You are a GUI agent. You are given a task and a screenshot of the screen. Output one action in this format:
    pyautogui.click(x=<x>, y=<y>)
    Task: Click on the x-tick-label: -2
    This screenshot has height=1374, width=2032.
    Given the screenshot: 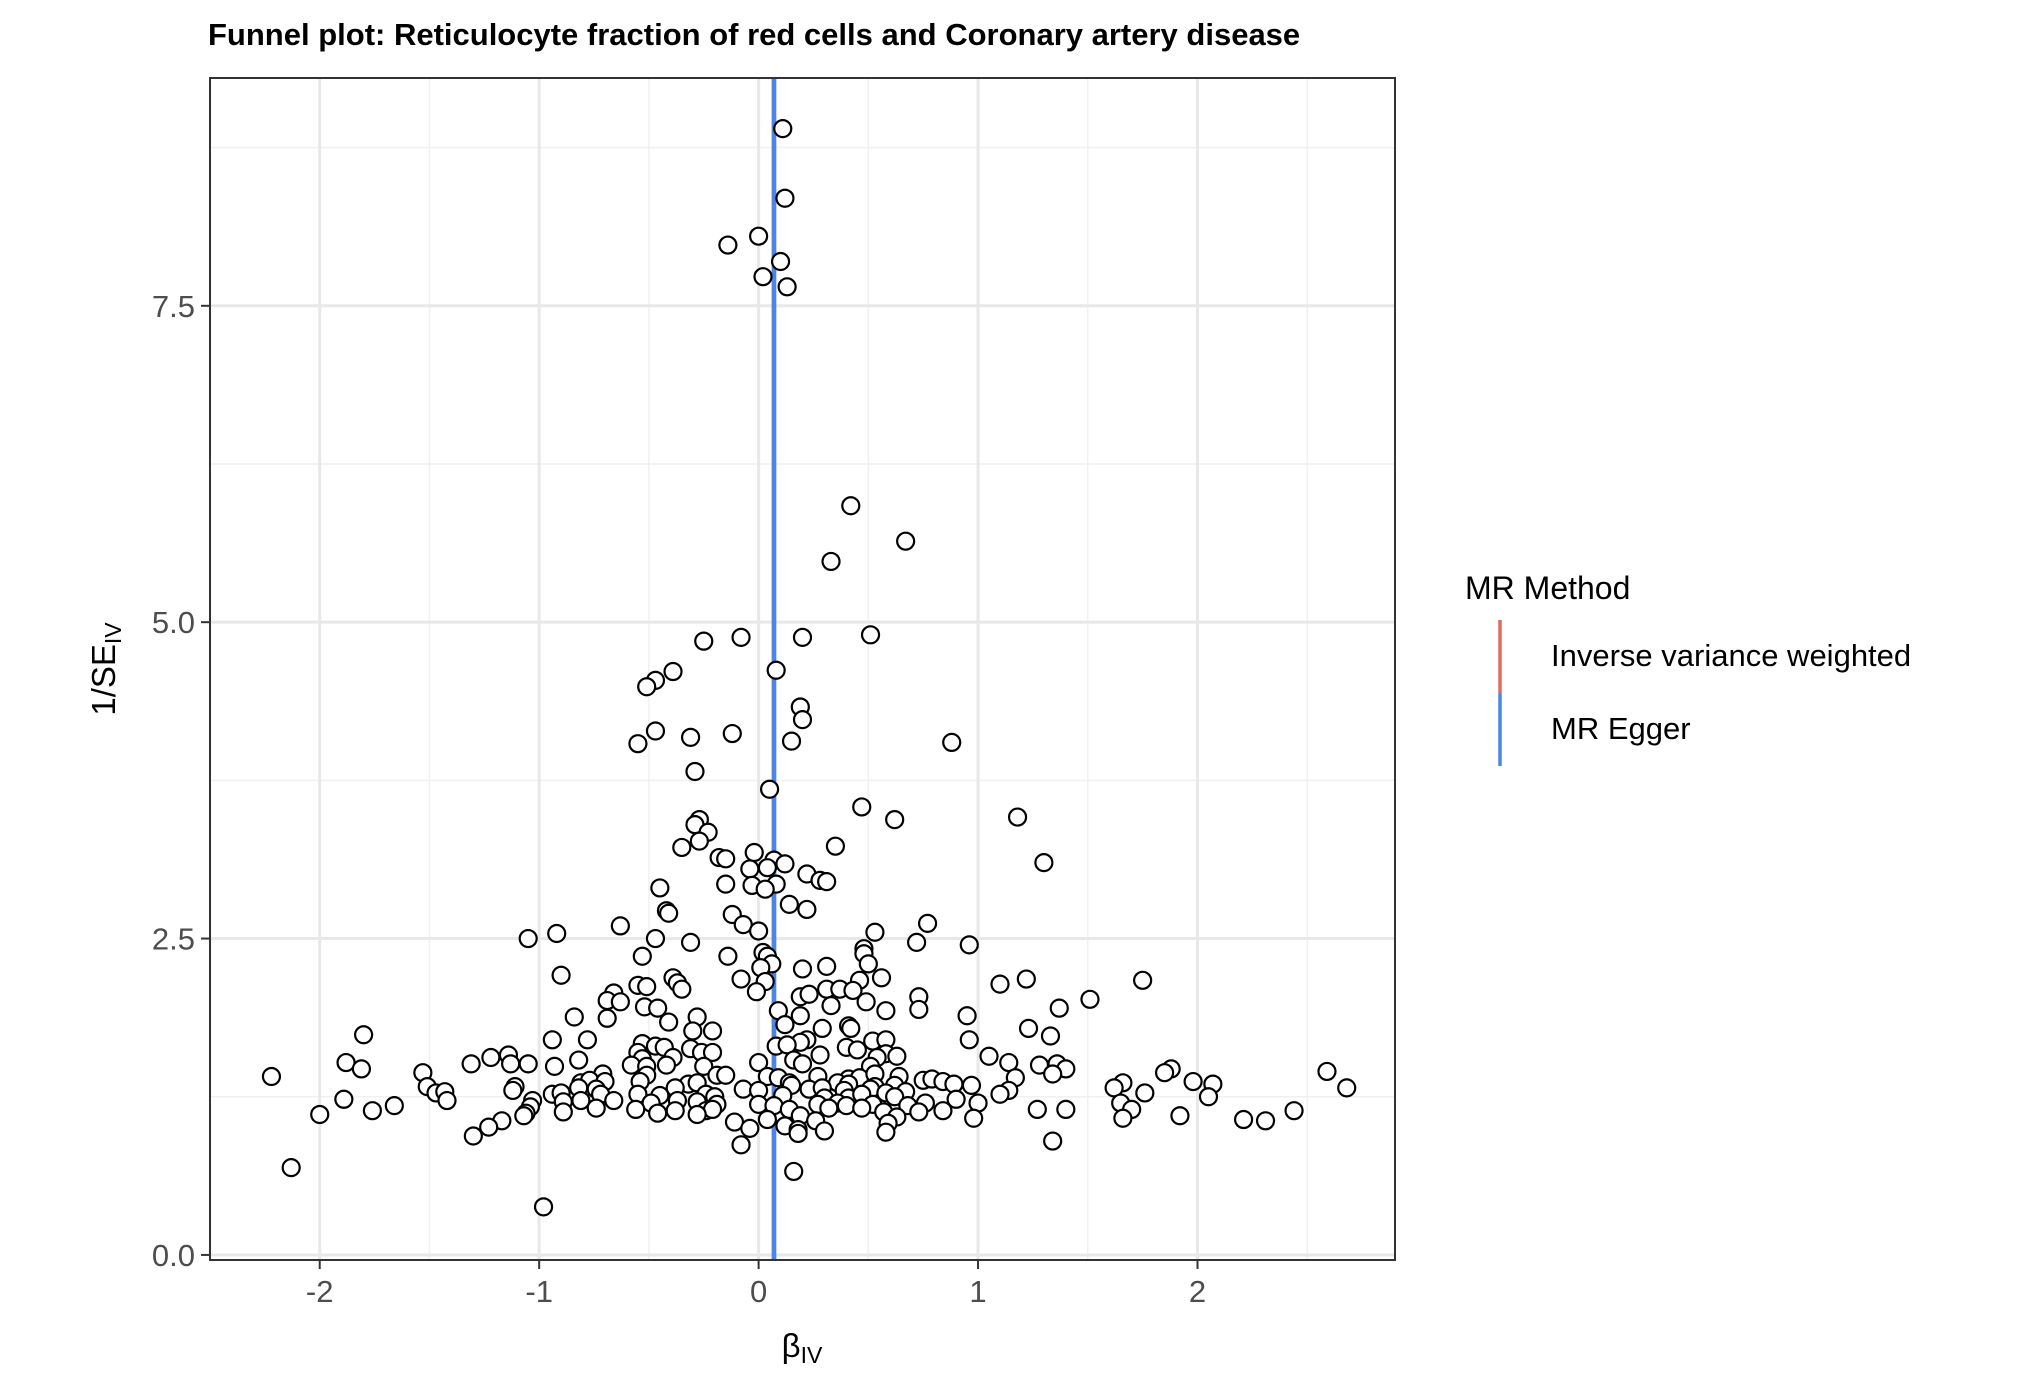 What is the action you would take?
    pyautogui.click(x=320, y=1291)
    